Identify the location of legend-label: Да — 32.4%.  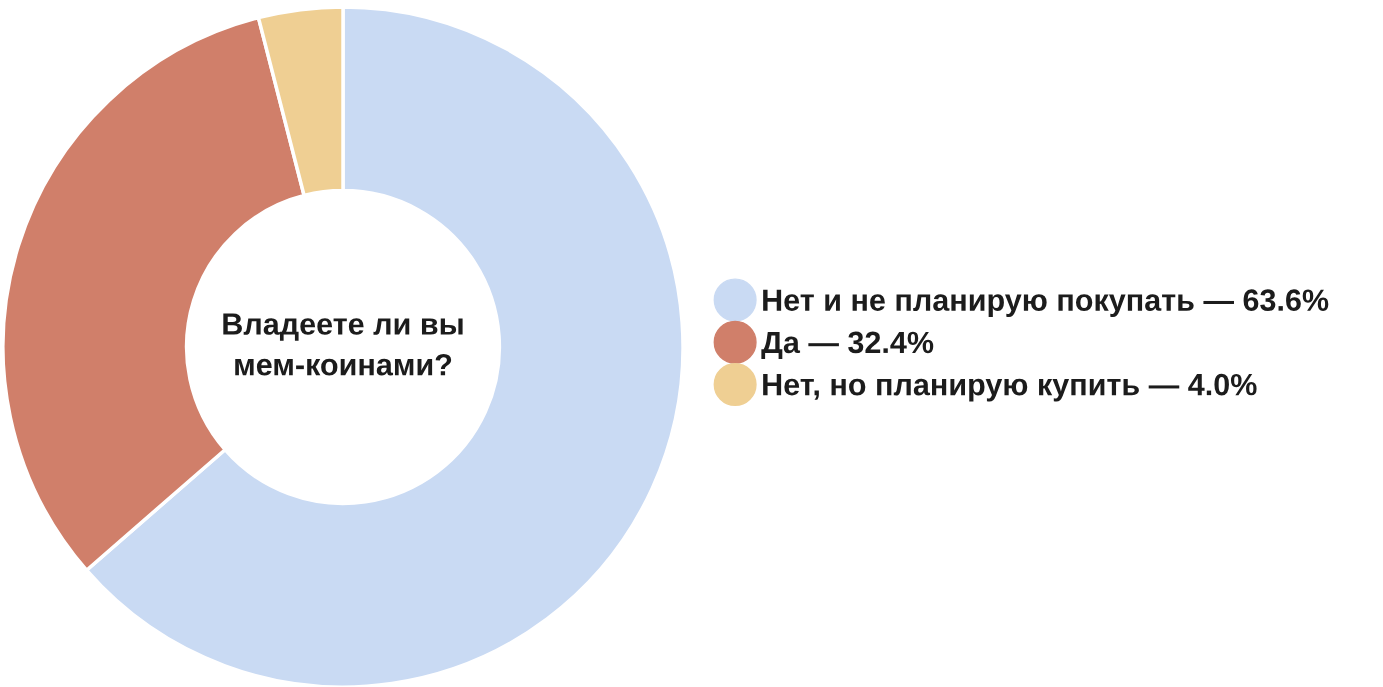
(847, 345).